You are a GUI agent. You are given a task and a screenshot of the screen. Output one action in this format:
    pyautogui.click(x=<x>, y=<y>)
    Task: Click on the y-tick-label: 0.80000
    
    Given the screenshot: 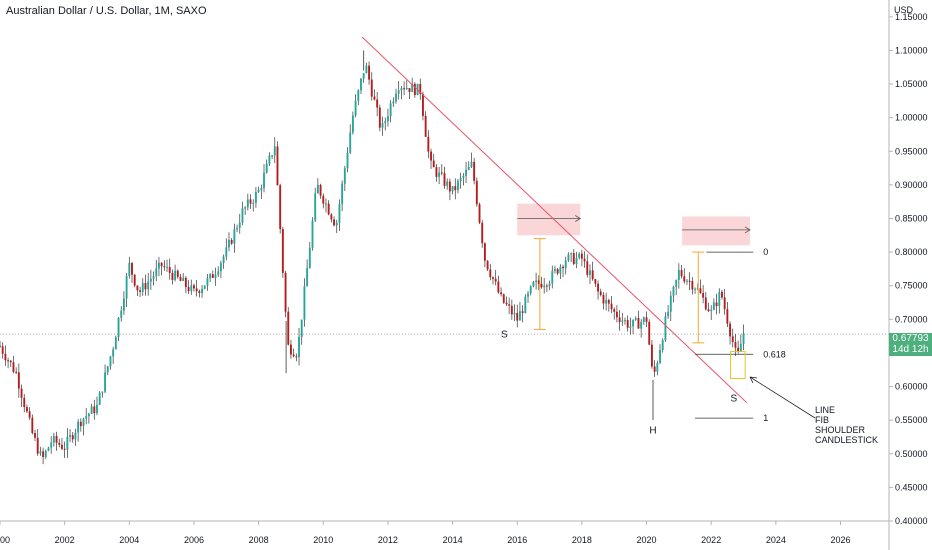 What is the action you would take?
    pyautogui.click(x=911, y=252)
    